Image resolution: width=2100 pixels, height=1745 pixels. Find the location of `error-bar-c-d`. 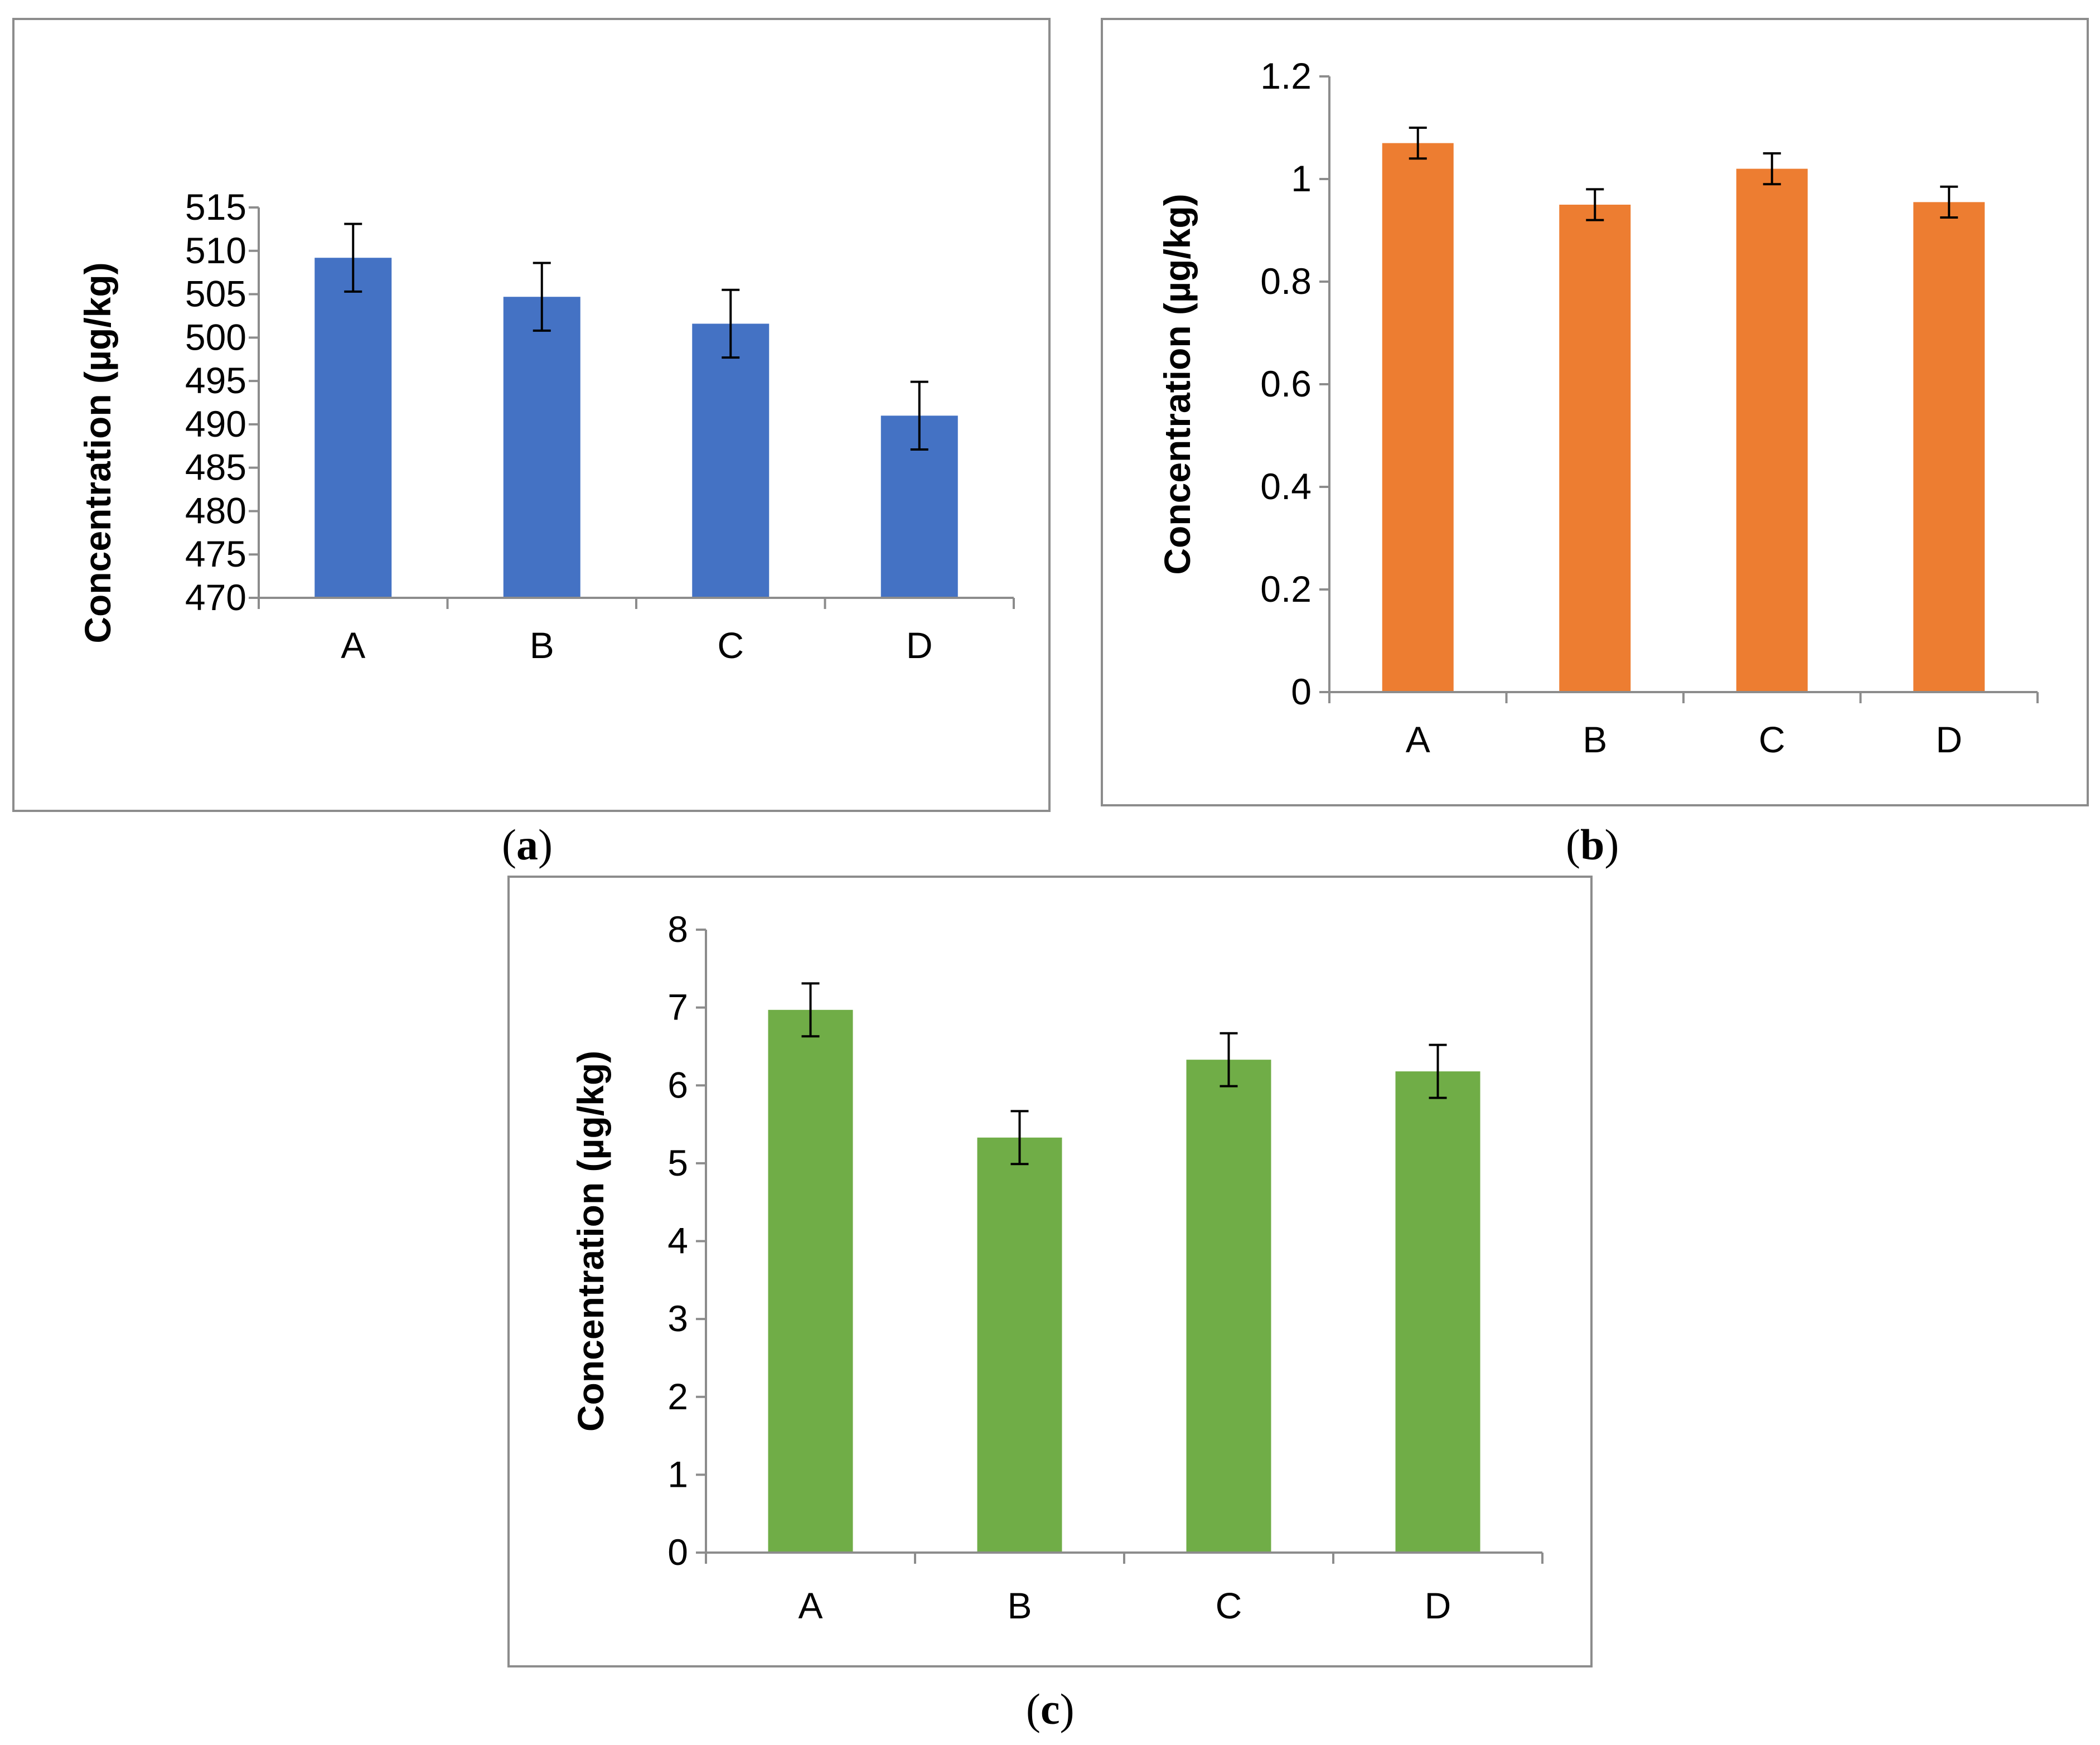

error-bar-c-d is located at coordinates (1438, 1071).